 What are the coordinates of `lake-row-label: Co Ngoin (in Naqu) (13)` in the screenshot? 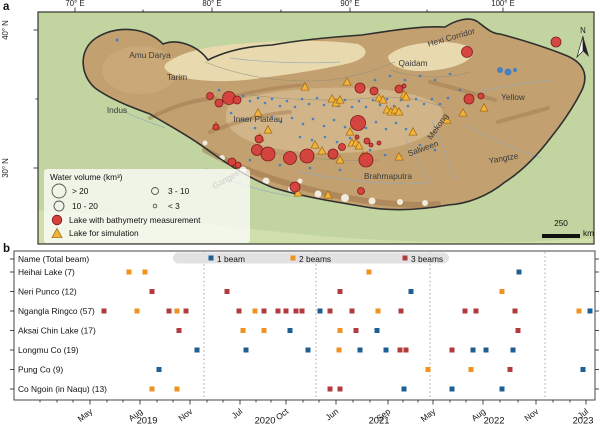 It's located at (62, 389).